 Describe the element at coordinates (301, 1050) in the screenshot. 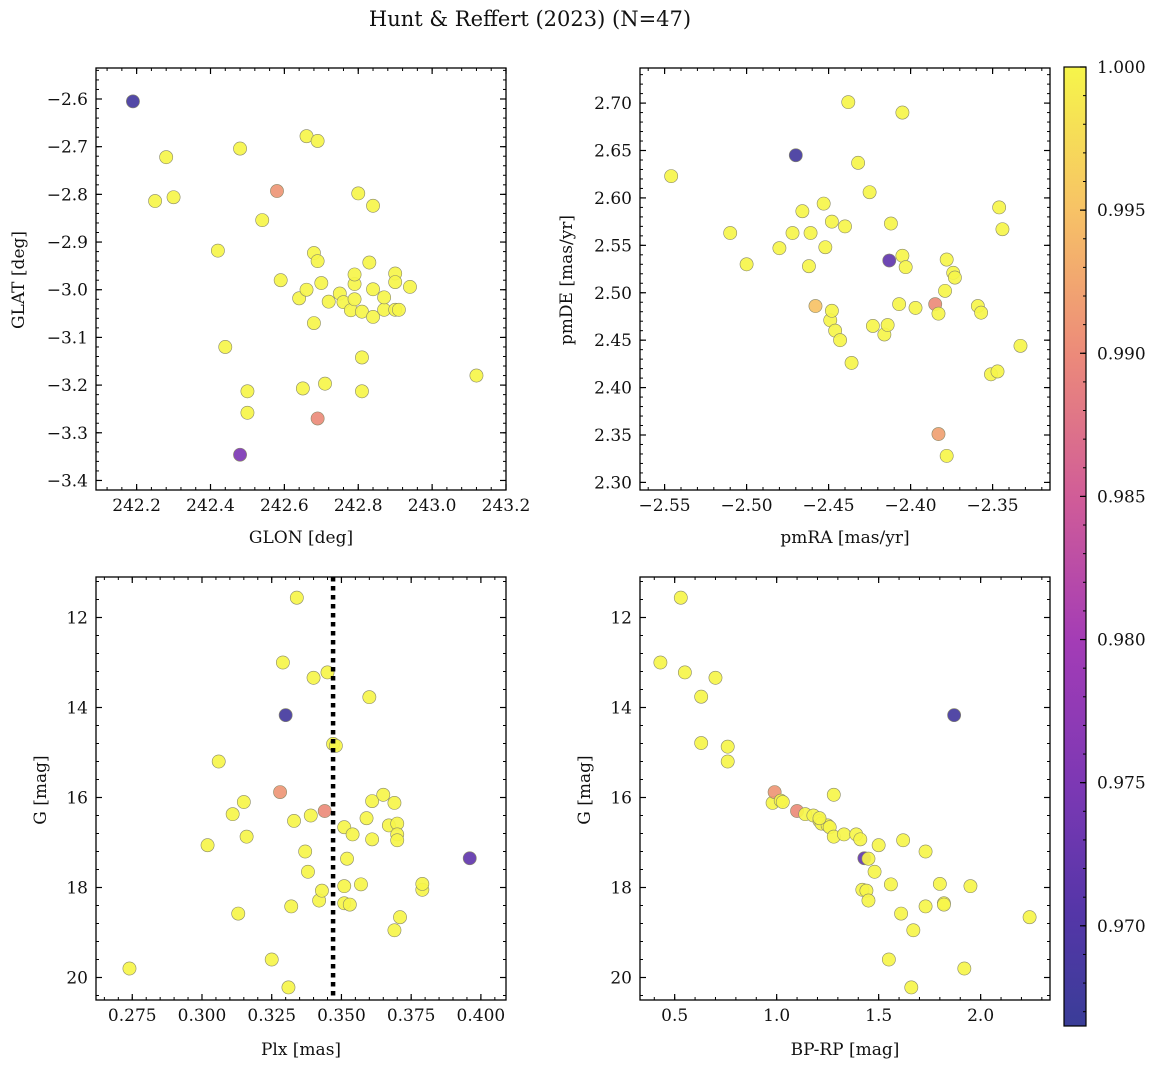

I see `panel-plx-g-xlabel: Plx [mas]` at that location.